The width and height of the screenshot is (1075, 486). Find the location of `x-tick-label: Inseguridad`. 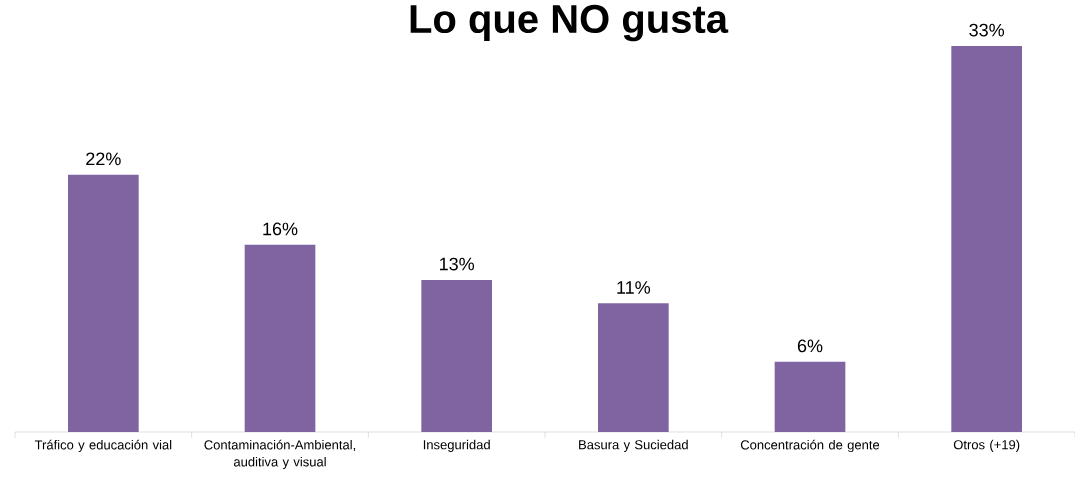

x-tick-label: Inseguridad is located at coordinates (456, 445).